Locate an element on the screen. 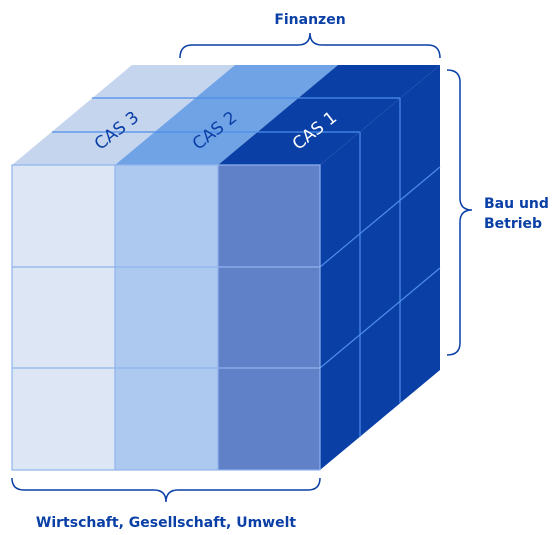 This screenshot has height=535, width=552. right-brace is located at coordinates (459, 212).